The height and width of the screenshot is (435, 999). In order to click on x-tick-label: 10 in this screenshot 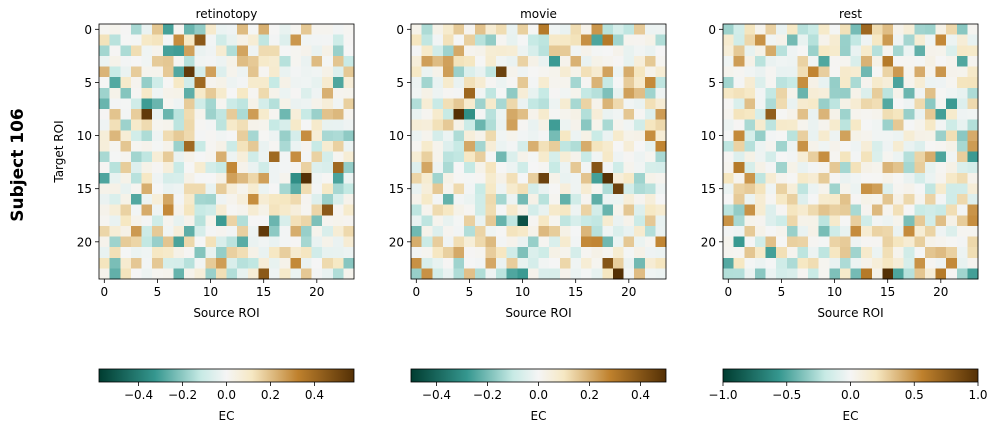, I will do `click(834, 292)`.